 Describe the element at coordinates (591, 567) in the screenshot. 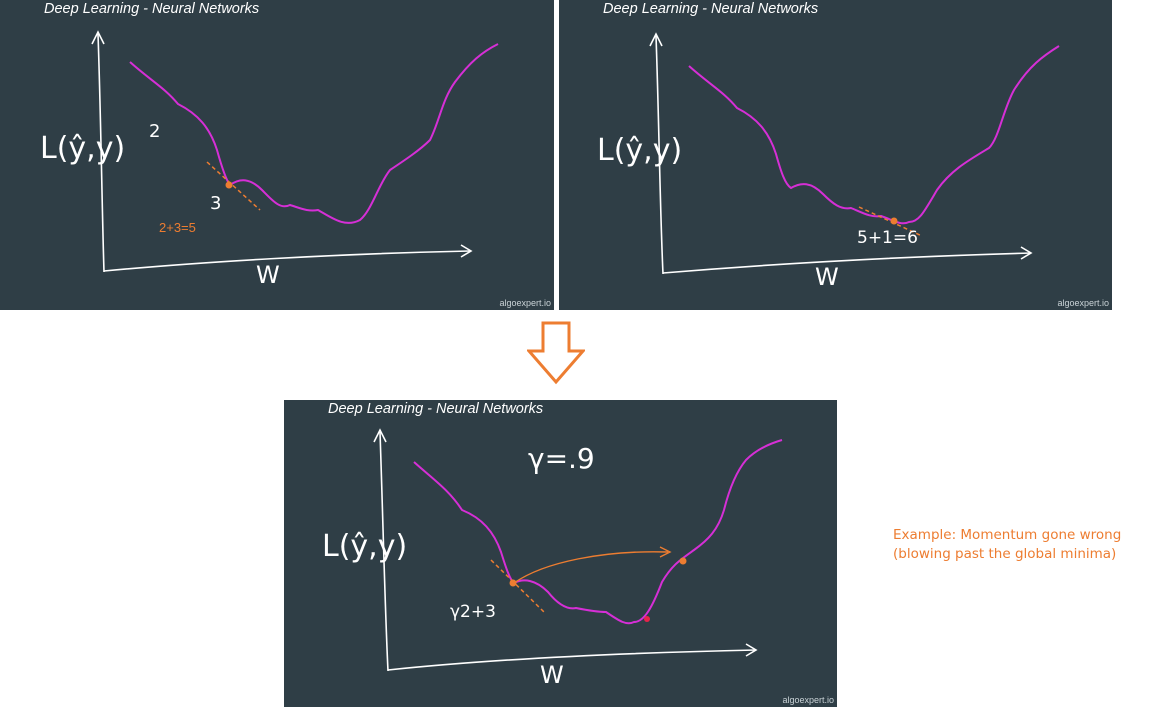

I see `momentum-jump-arrow` at that location.